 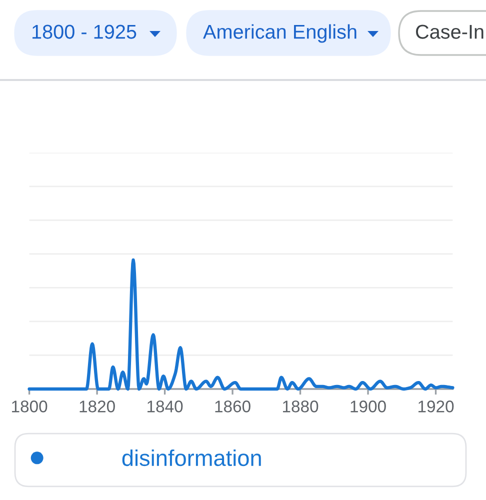 I want to click on x-tick-label: 1840, so click(x=165, y=406).